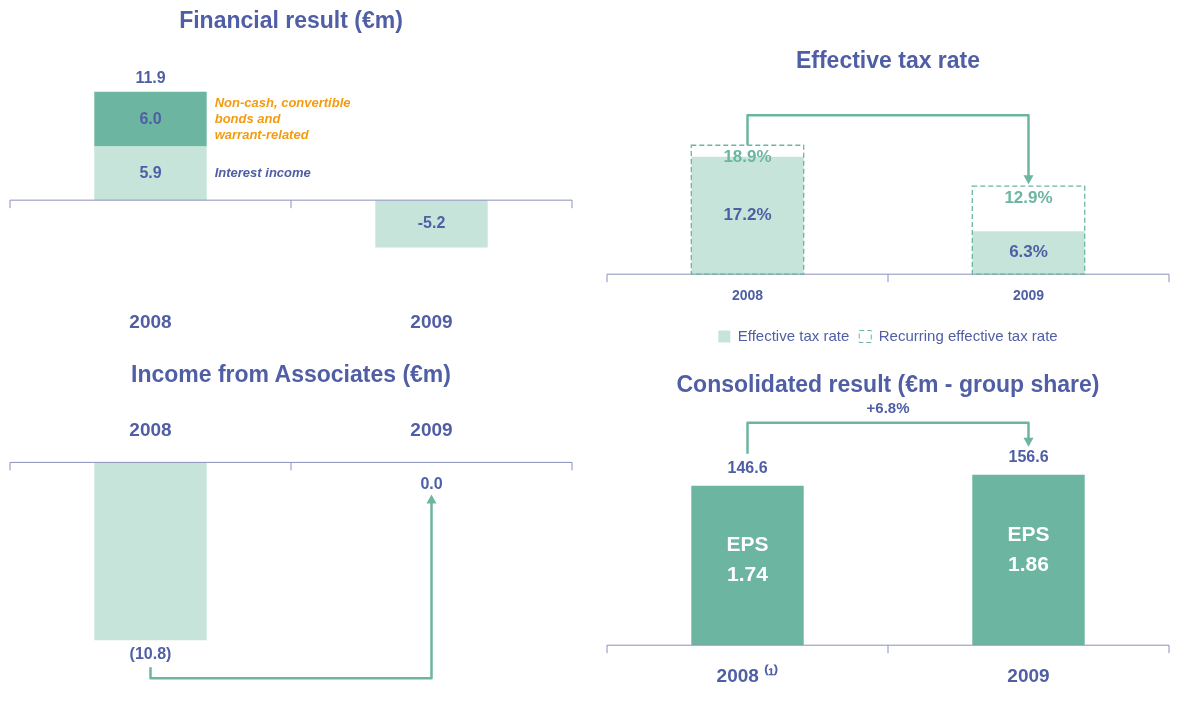 The image size is (1194, 708). I want to click on series-label: Non-cash, convertible bonds and warrant-related, so click(282, 118).